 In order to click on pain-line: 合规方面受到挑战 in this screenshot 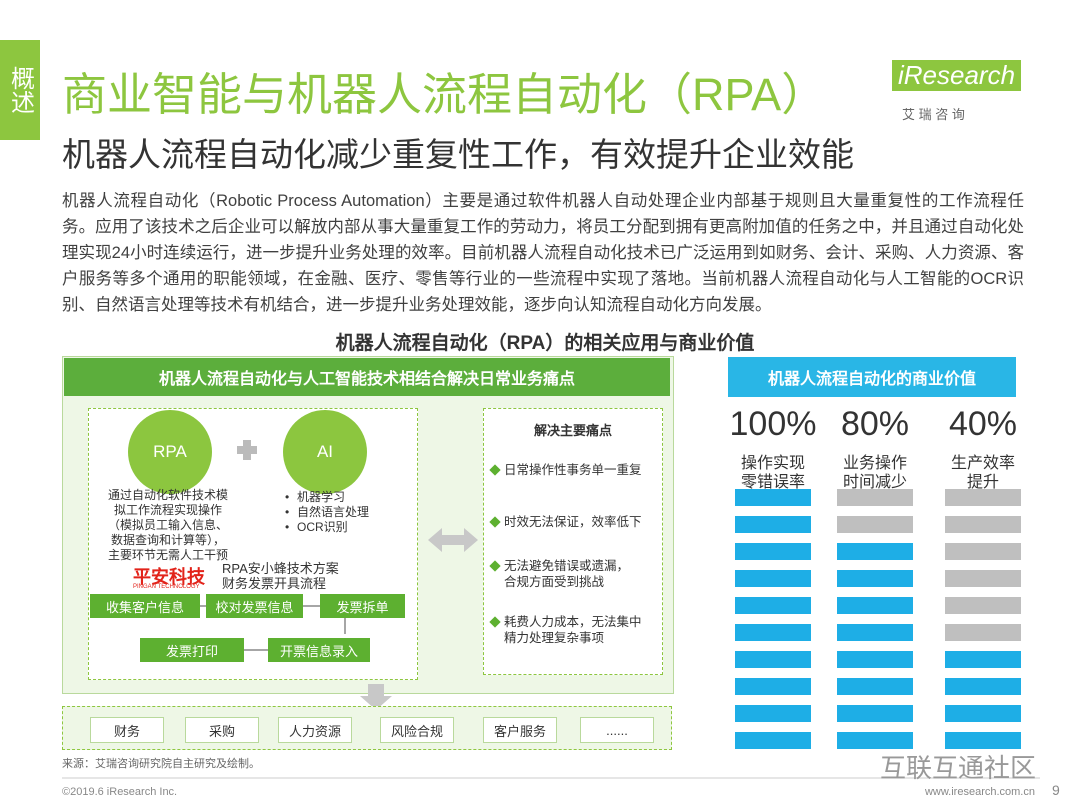, I will do `click(554, 582)`.